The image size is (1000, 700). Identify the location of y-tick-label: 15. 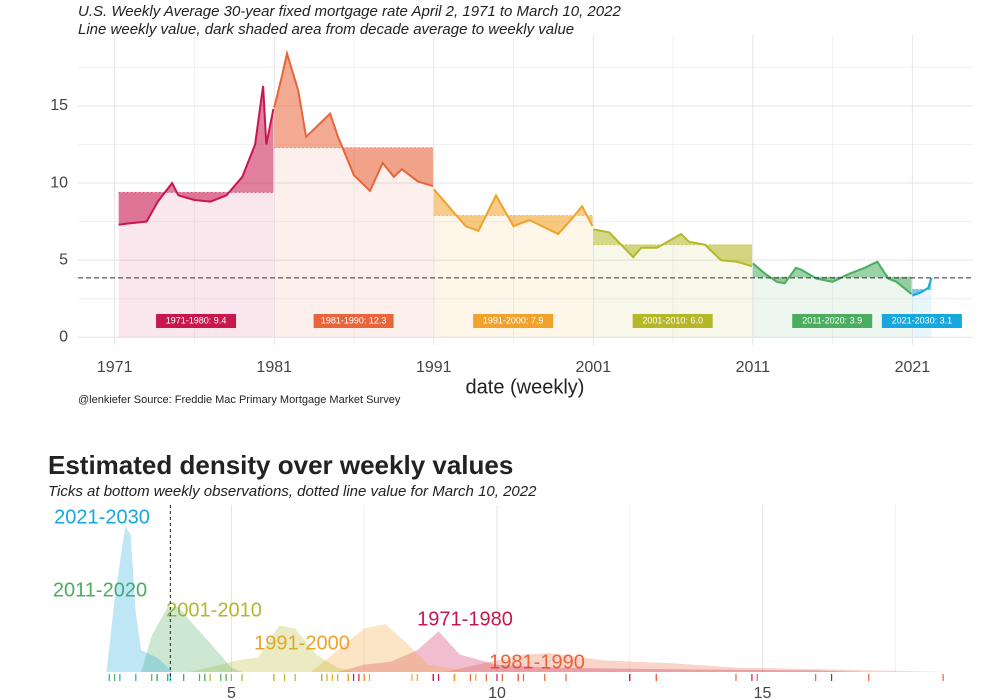
(59, 105).